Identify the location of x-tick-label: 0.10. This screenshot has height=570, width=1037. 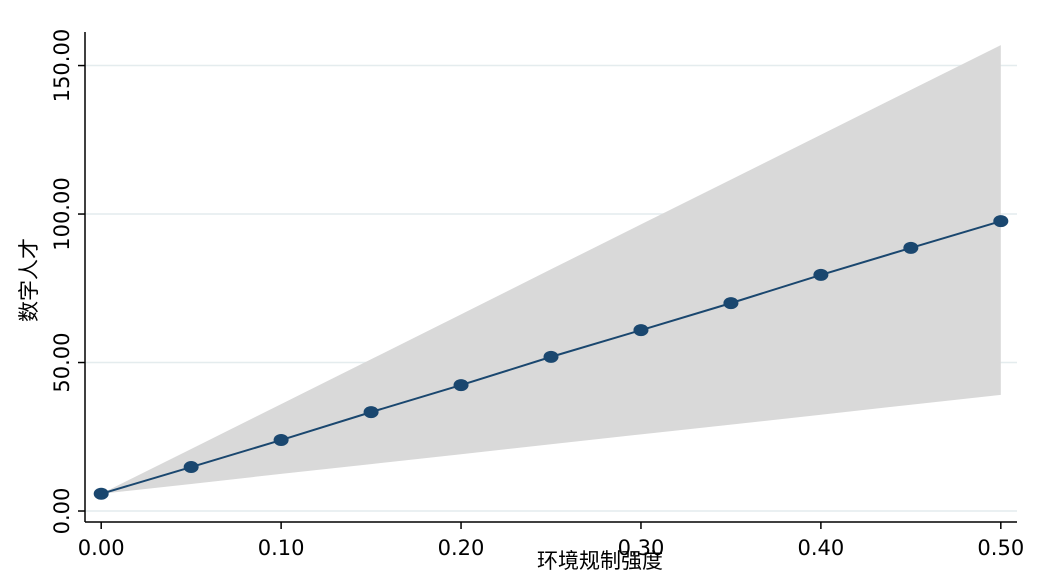
(281, 548).